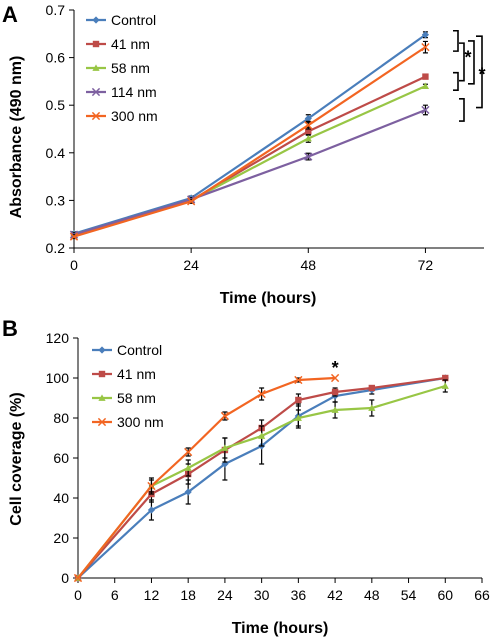 This screenshot has height=639, width=496. What do you see at coordinates (262, 595) in the screenshot?
I see `panel-b-xtick-label: 30` at bounding box center [262, 595].